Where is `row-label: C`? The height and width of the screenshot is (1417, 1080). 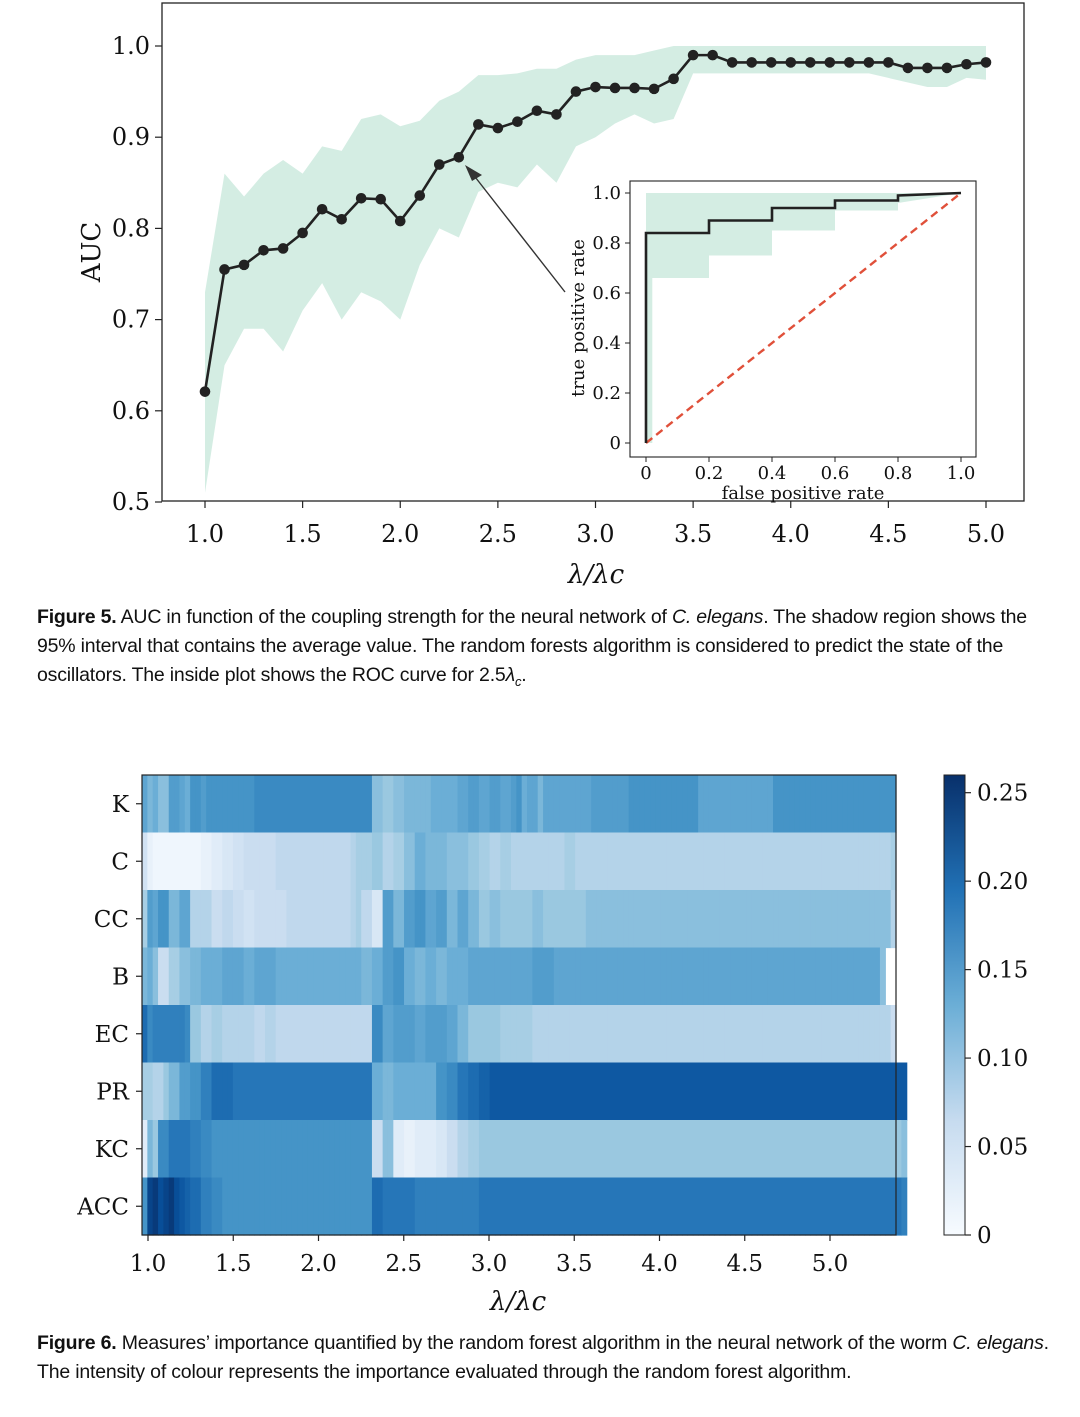 row-label: C is located at coordinates (120, 862).